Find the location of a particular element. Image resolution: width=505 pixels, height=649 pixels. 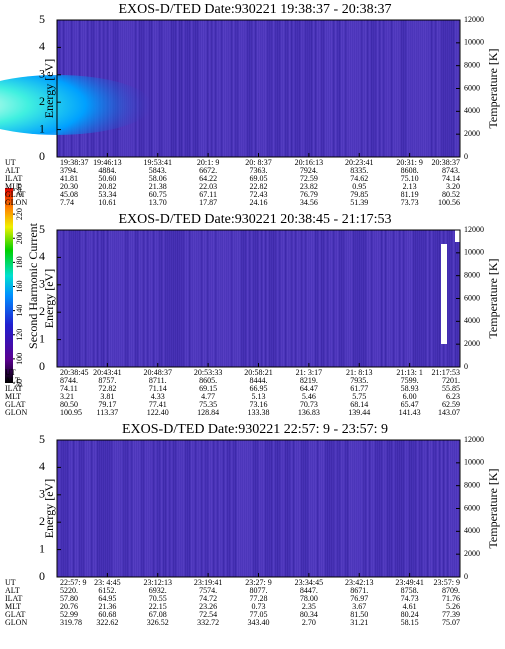

table-cell: 23.82 is located at coordinates (309, 186).